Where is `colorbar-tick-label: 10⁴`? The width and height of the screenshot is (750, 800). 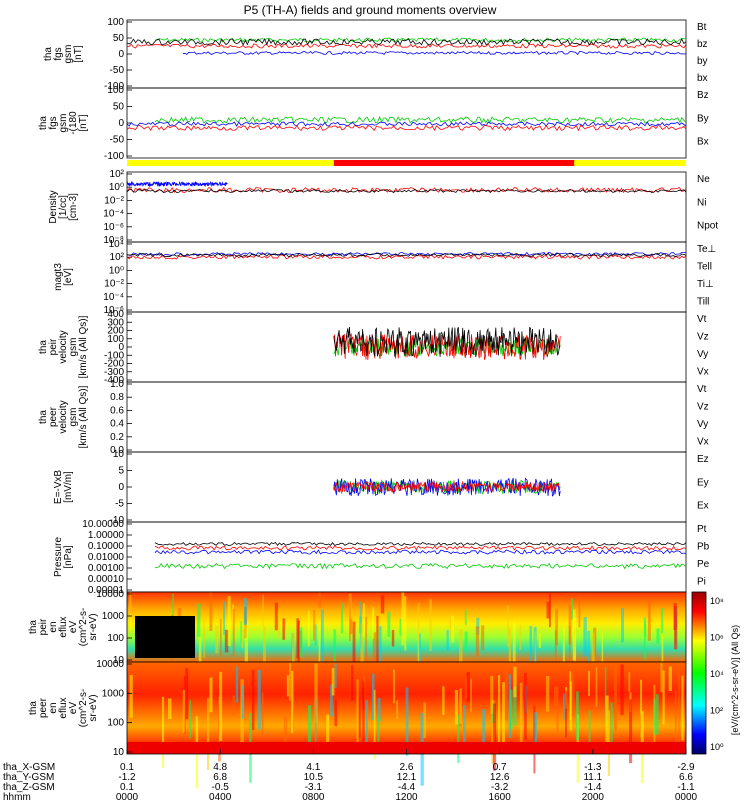
colorbar-tick-label: 10⁴ is located at coordinates (717, 674).